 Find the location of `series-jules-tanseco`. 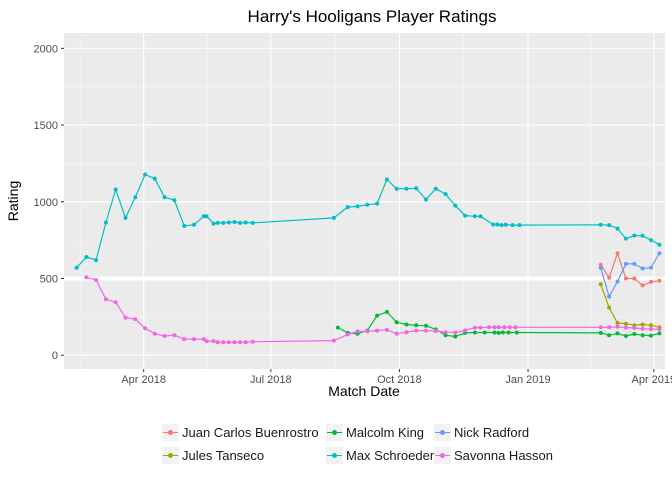

series-jules-tanseco is located at coordinates (630, 306).